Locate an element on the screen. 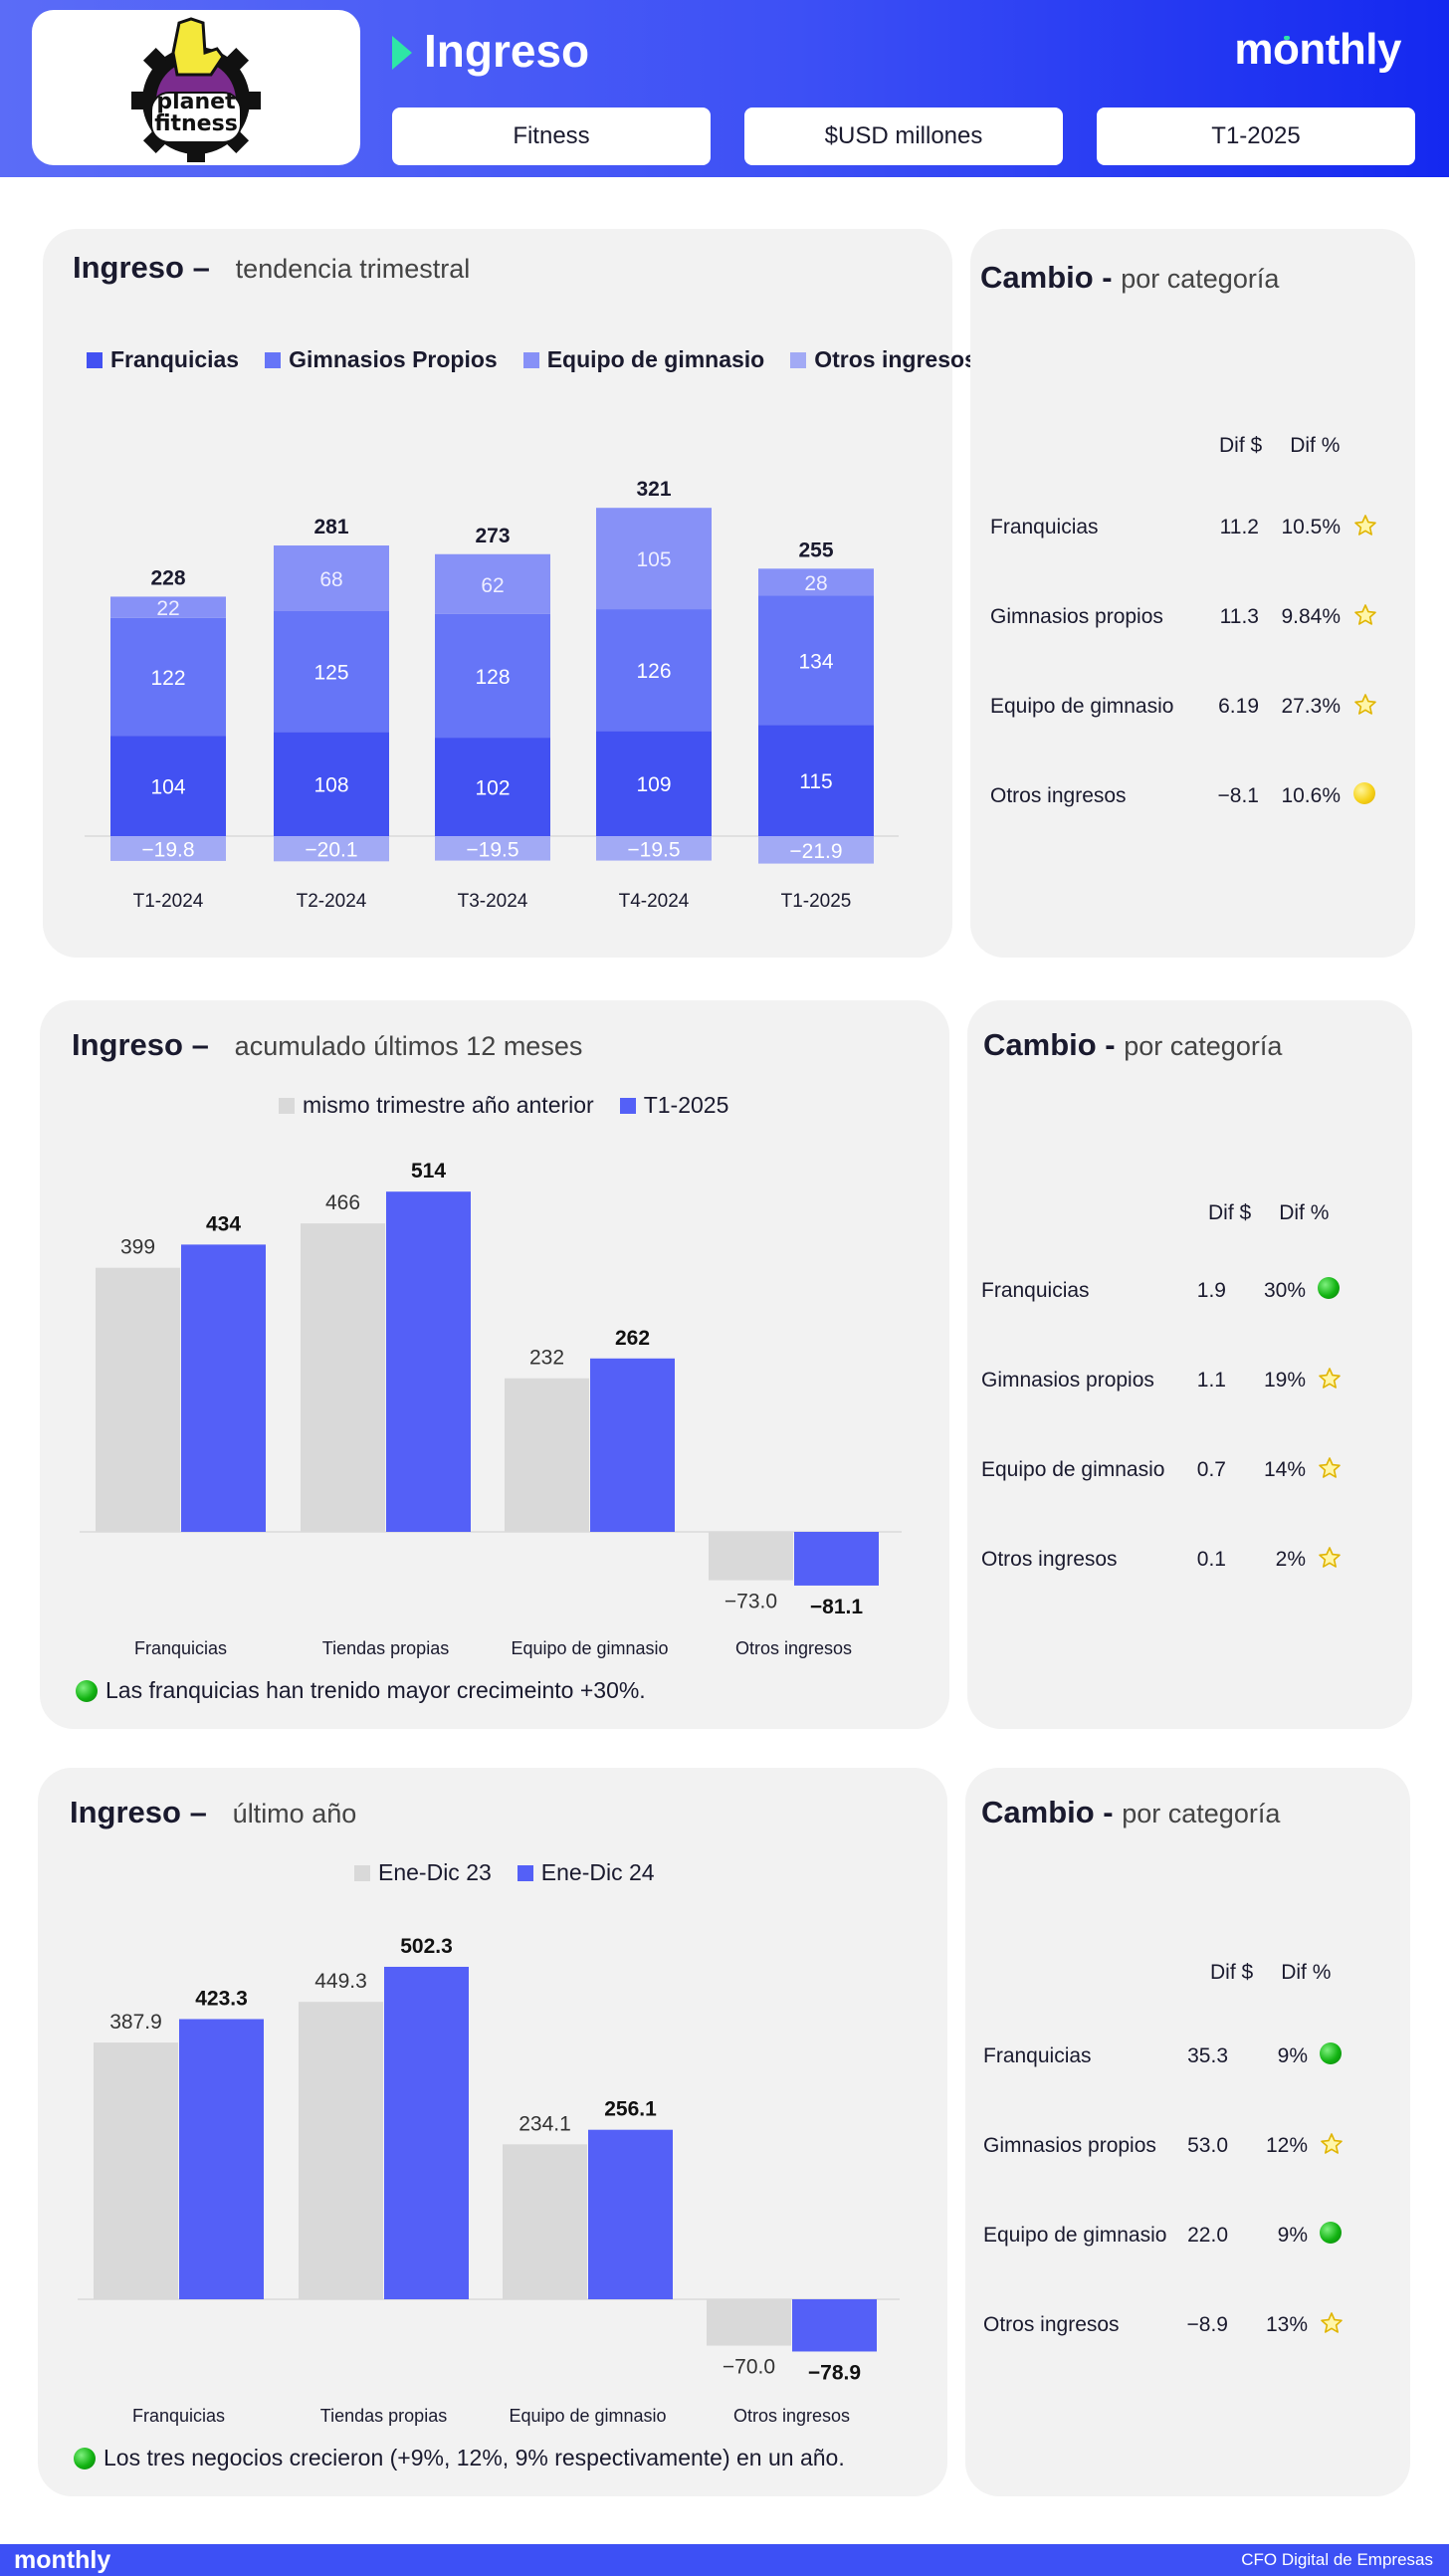 The height and width of the screenshot is (2576, 1449). value-label: 256.1 is located at coordinates (631, 2109).